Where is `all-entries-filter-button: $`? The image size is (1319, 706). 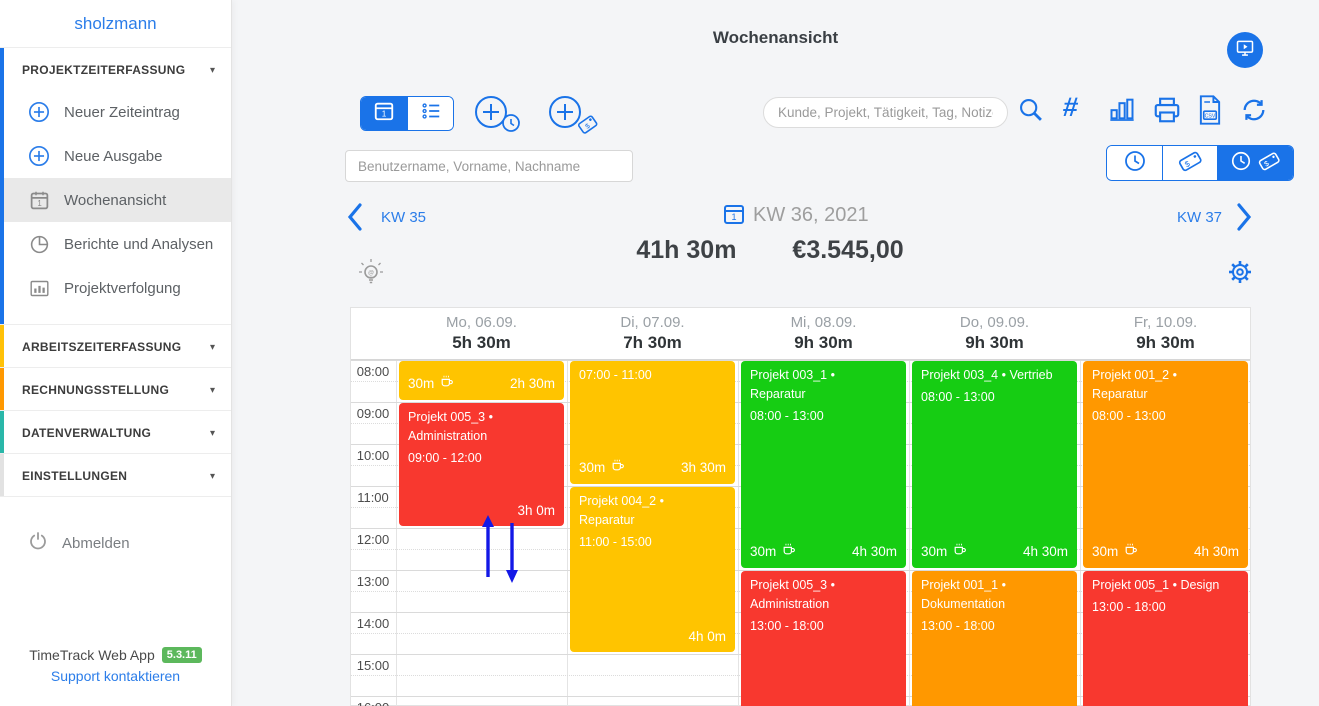 all-entries-filter-button: $ is located at coordinates (1255, 163).